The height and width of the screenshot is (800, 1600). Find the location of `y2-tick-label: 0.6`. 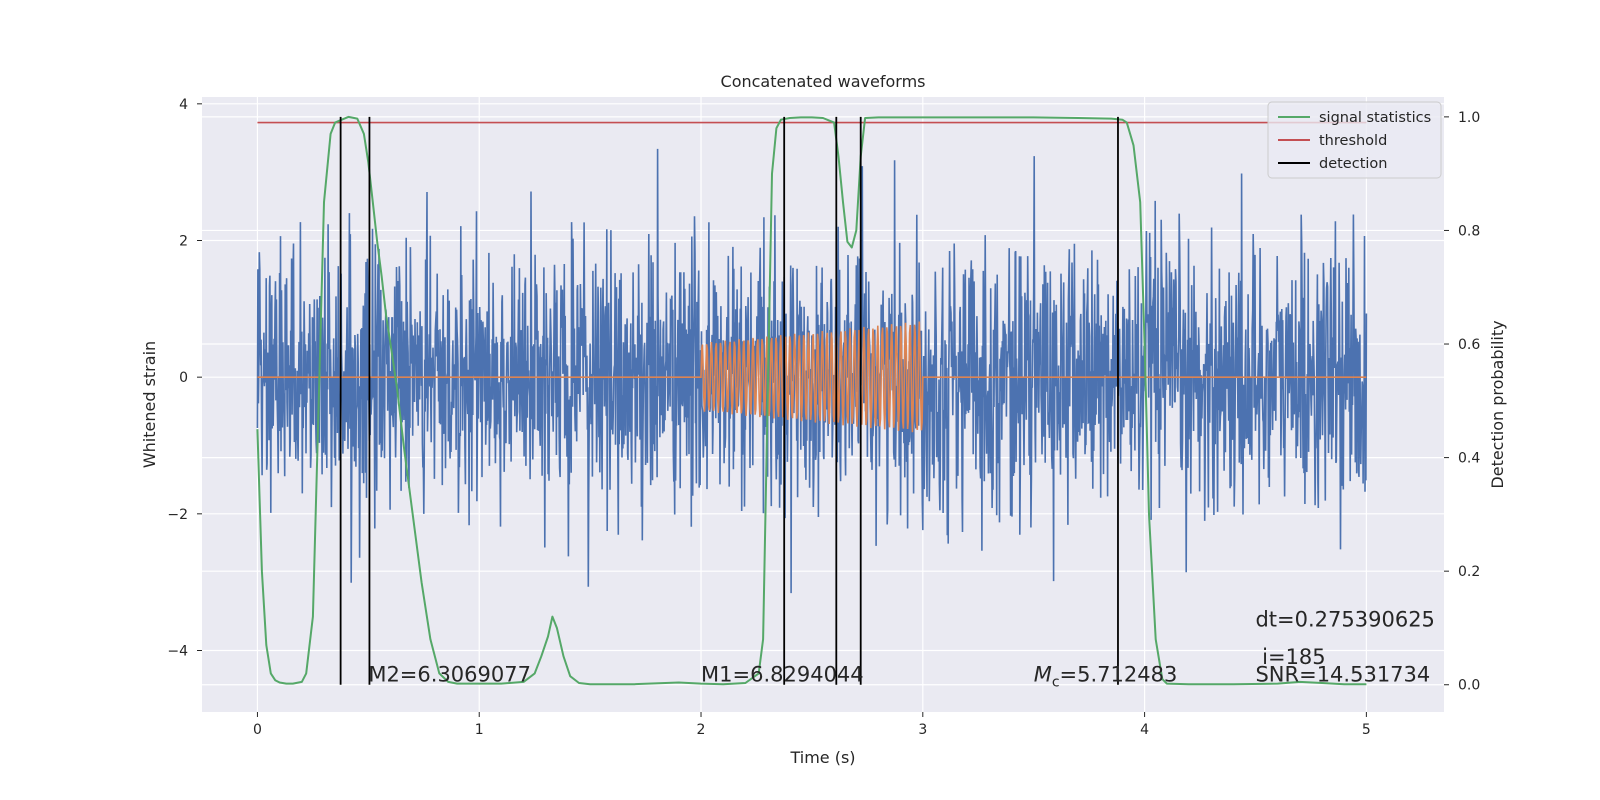

y2-tick-label: 0.6 is located at coordinates (1469, 345).